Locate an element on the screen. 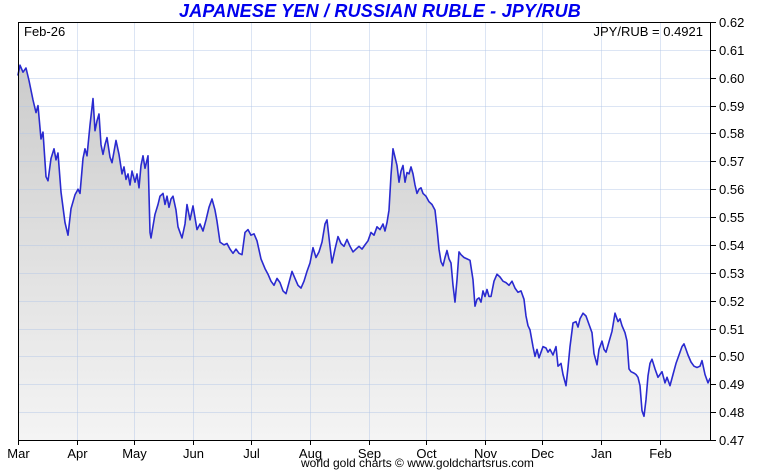 The height and width of the screenshot is (475, 760). x-tick-label-nov: Nov is located at coordinates (486, 453).